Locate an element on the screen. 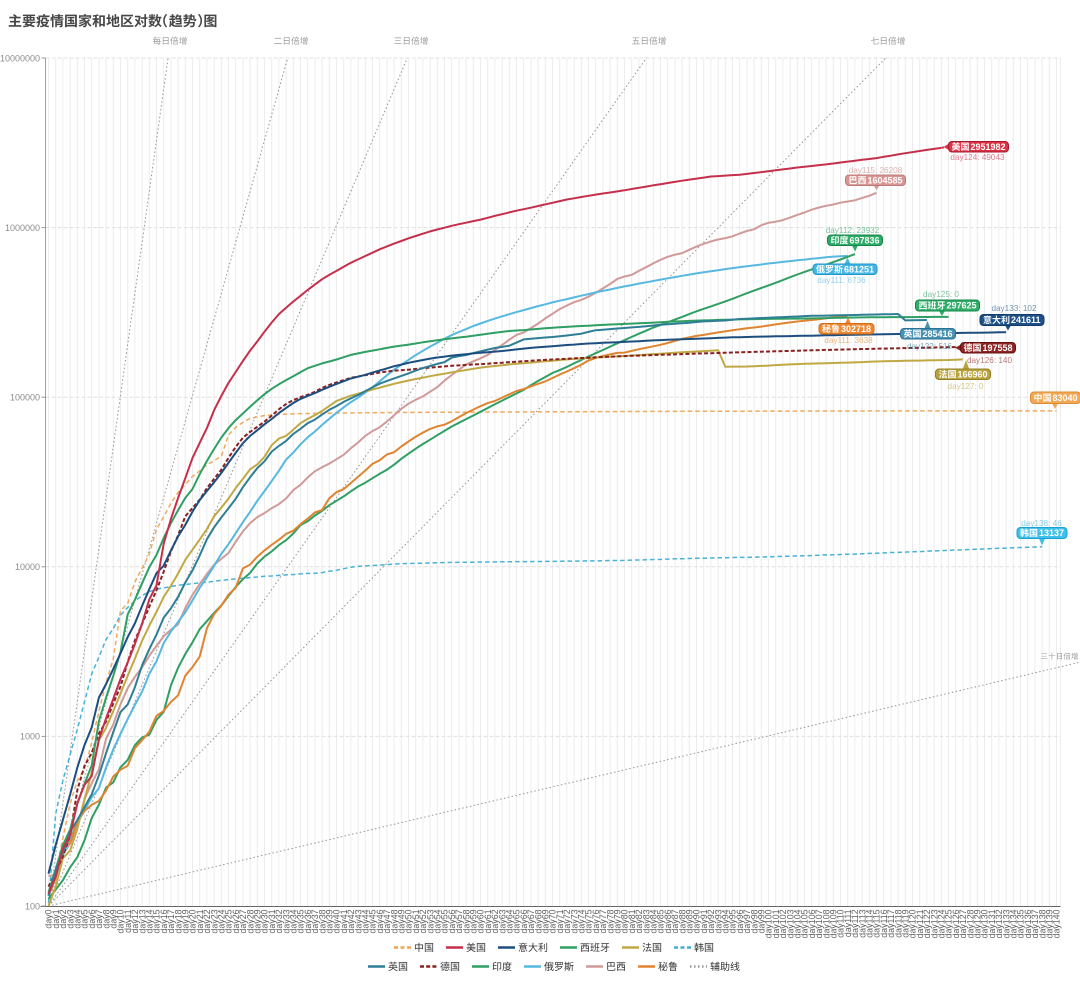  svg-text: day20 is located at coordinates (193, 921).